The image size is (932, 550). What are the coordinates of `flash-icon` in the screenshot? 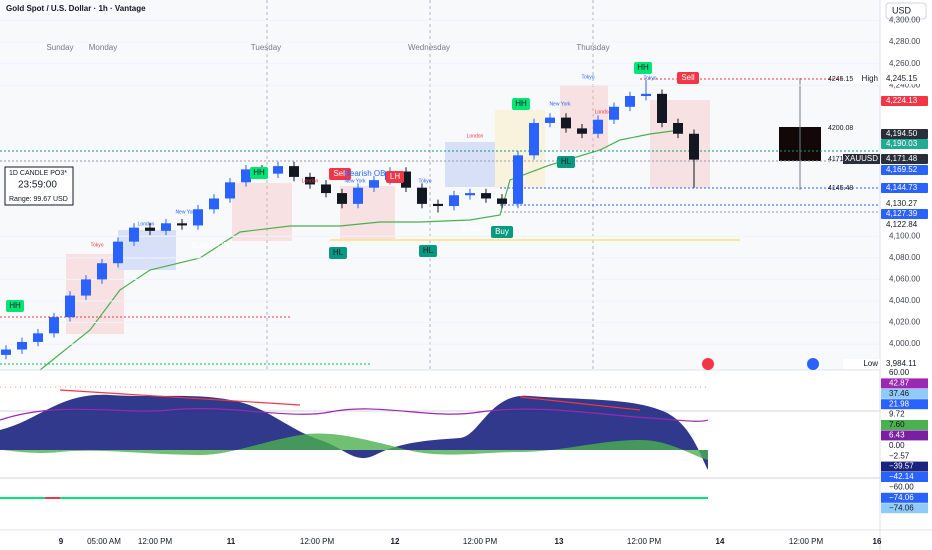 It's located at (708, 364).